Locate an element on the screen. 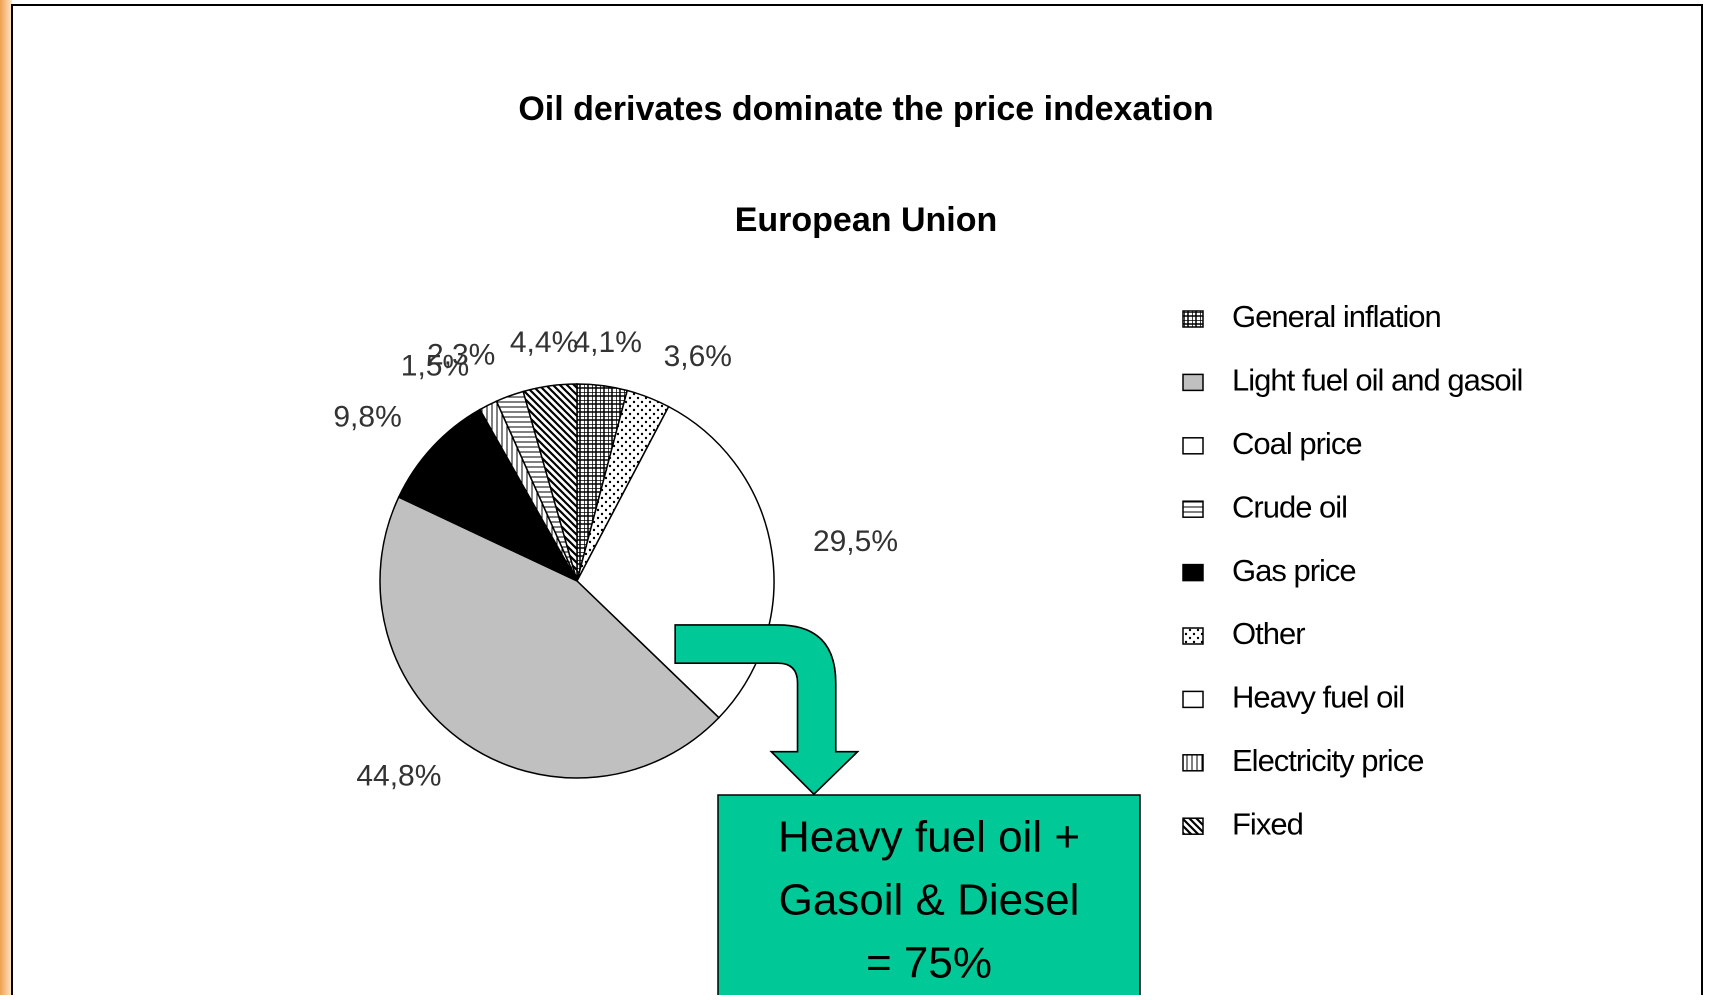  legend-label: Light fuel oil and gasoil is located at coordinates (1377, 380).